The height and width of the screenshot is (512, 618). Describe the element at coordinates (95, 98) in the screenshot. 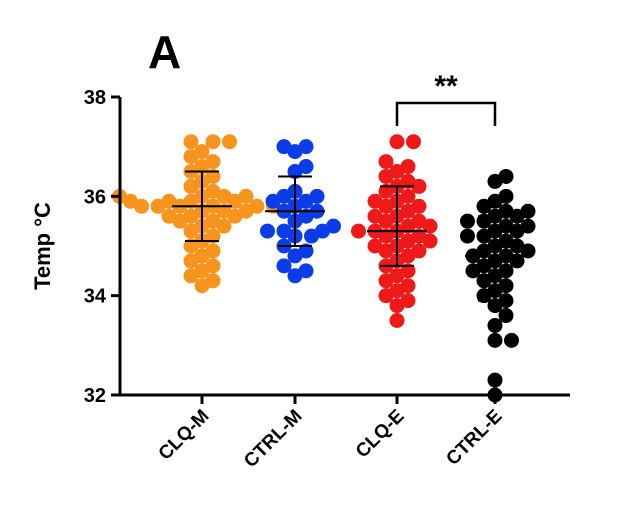

I see `y-tick-label: 38` at that location.